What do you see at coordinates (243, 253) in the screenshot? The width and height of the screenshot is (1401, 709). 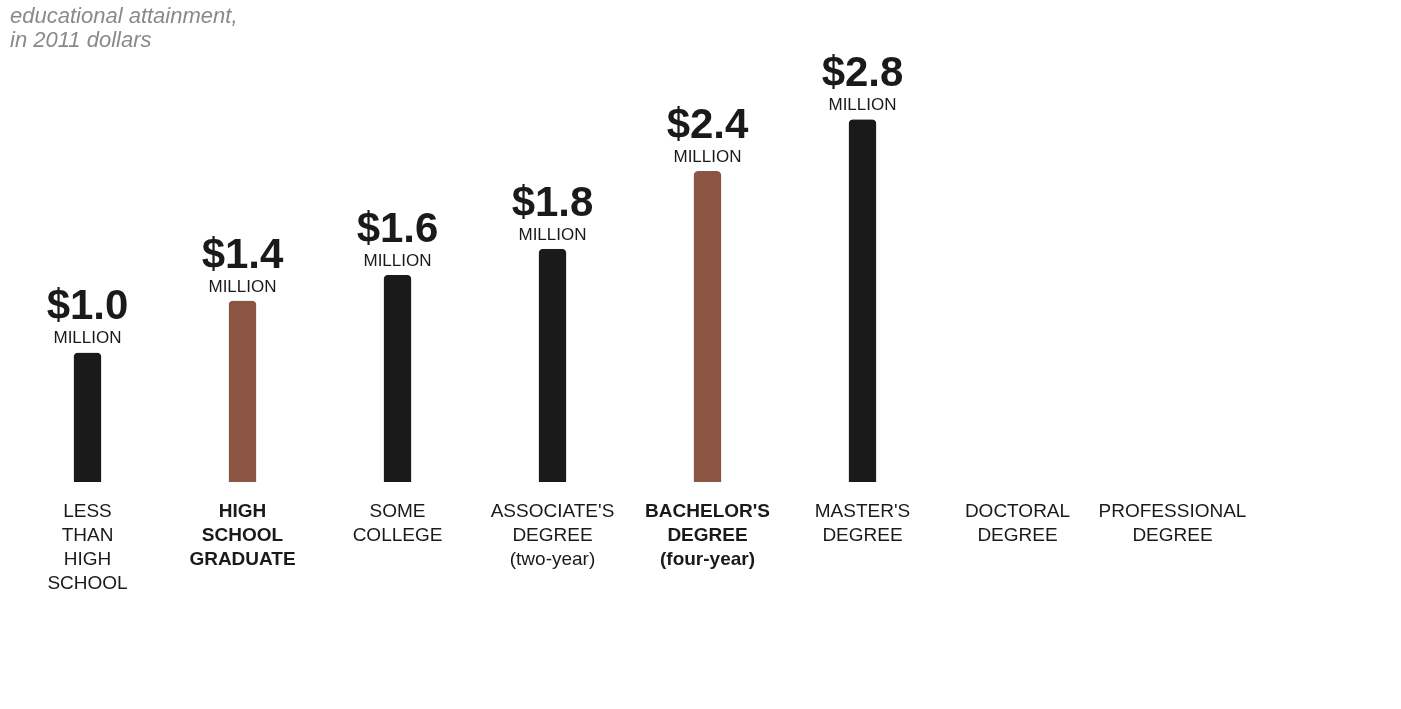 I see `data-label: $1.4` at bounding box center [243, 253].